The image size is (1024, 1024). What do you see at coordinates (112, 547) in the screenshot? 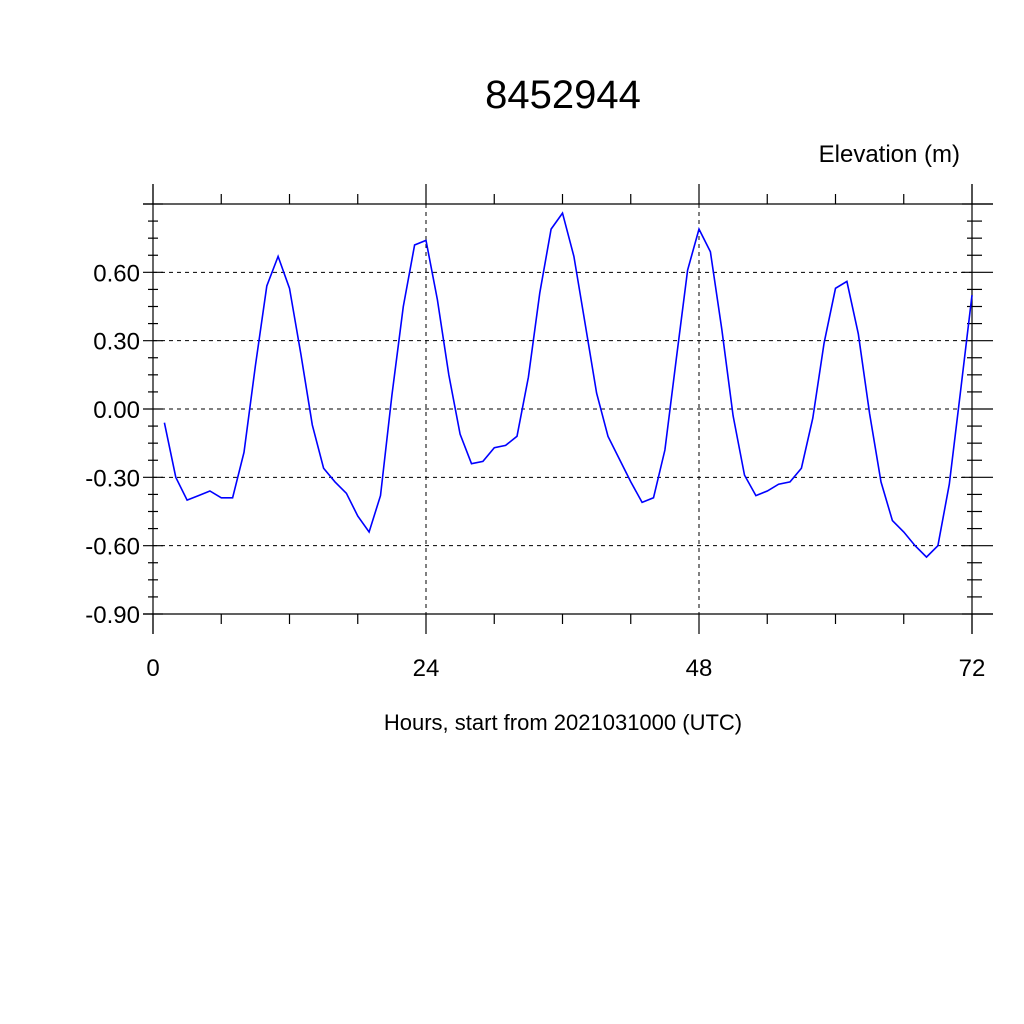
I see `y-tick-label: -0.60` at bounding box center [112, 547].